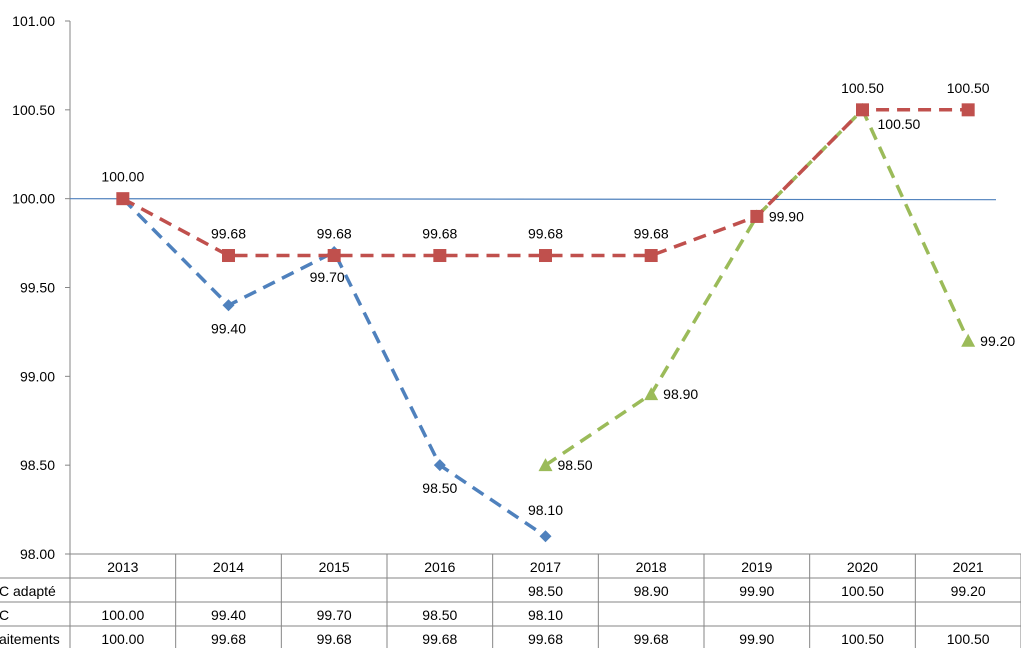  I want to click on y-tick-label: 100.50, so click(33, 110).